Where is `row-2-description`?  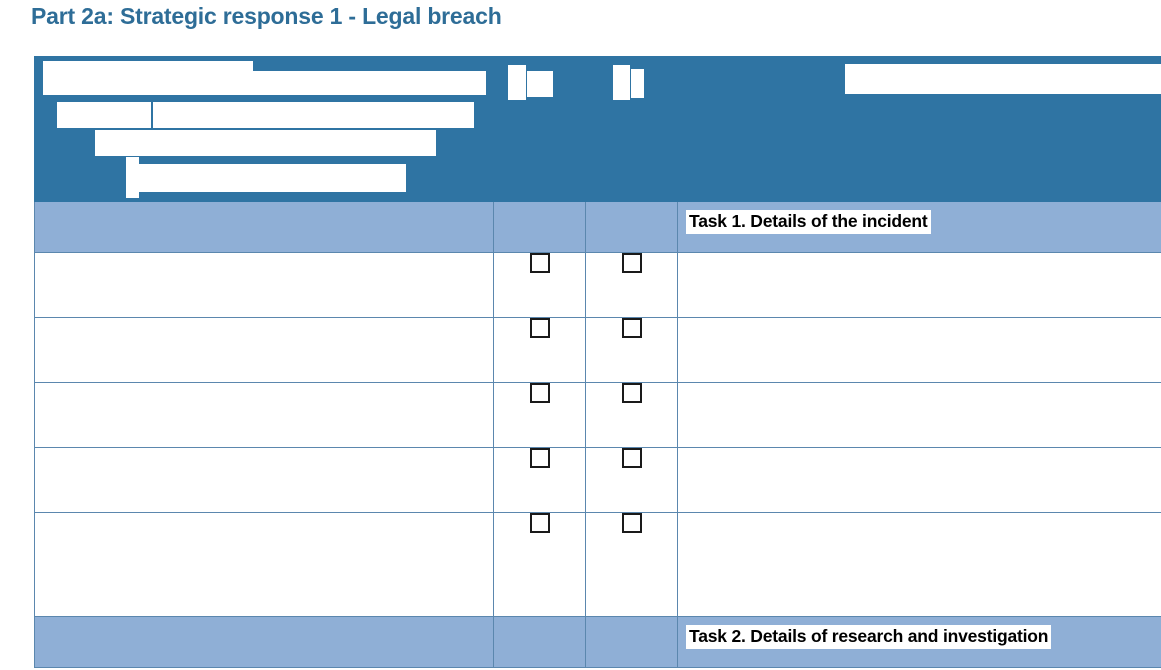 row-2-description is located at coordinates (264, 350).